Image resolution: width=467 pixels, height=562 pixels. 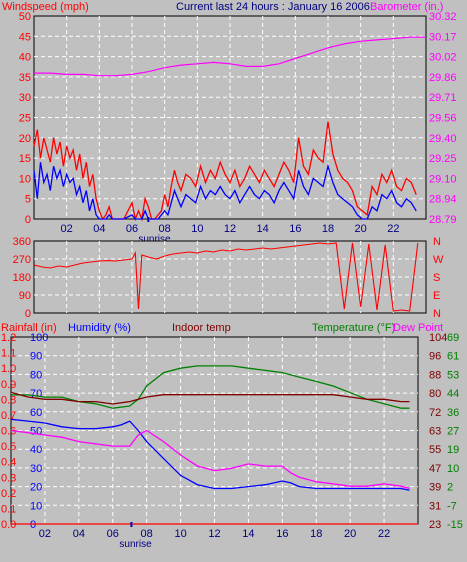 What do you see at coordinates (99, 229) in the screenshot?
I see `x-tick-label: 04` at bounding box center [99, 229].